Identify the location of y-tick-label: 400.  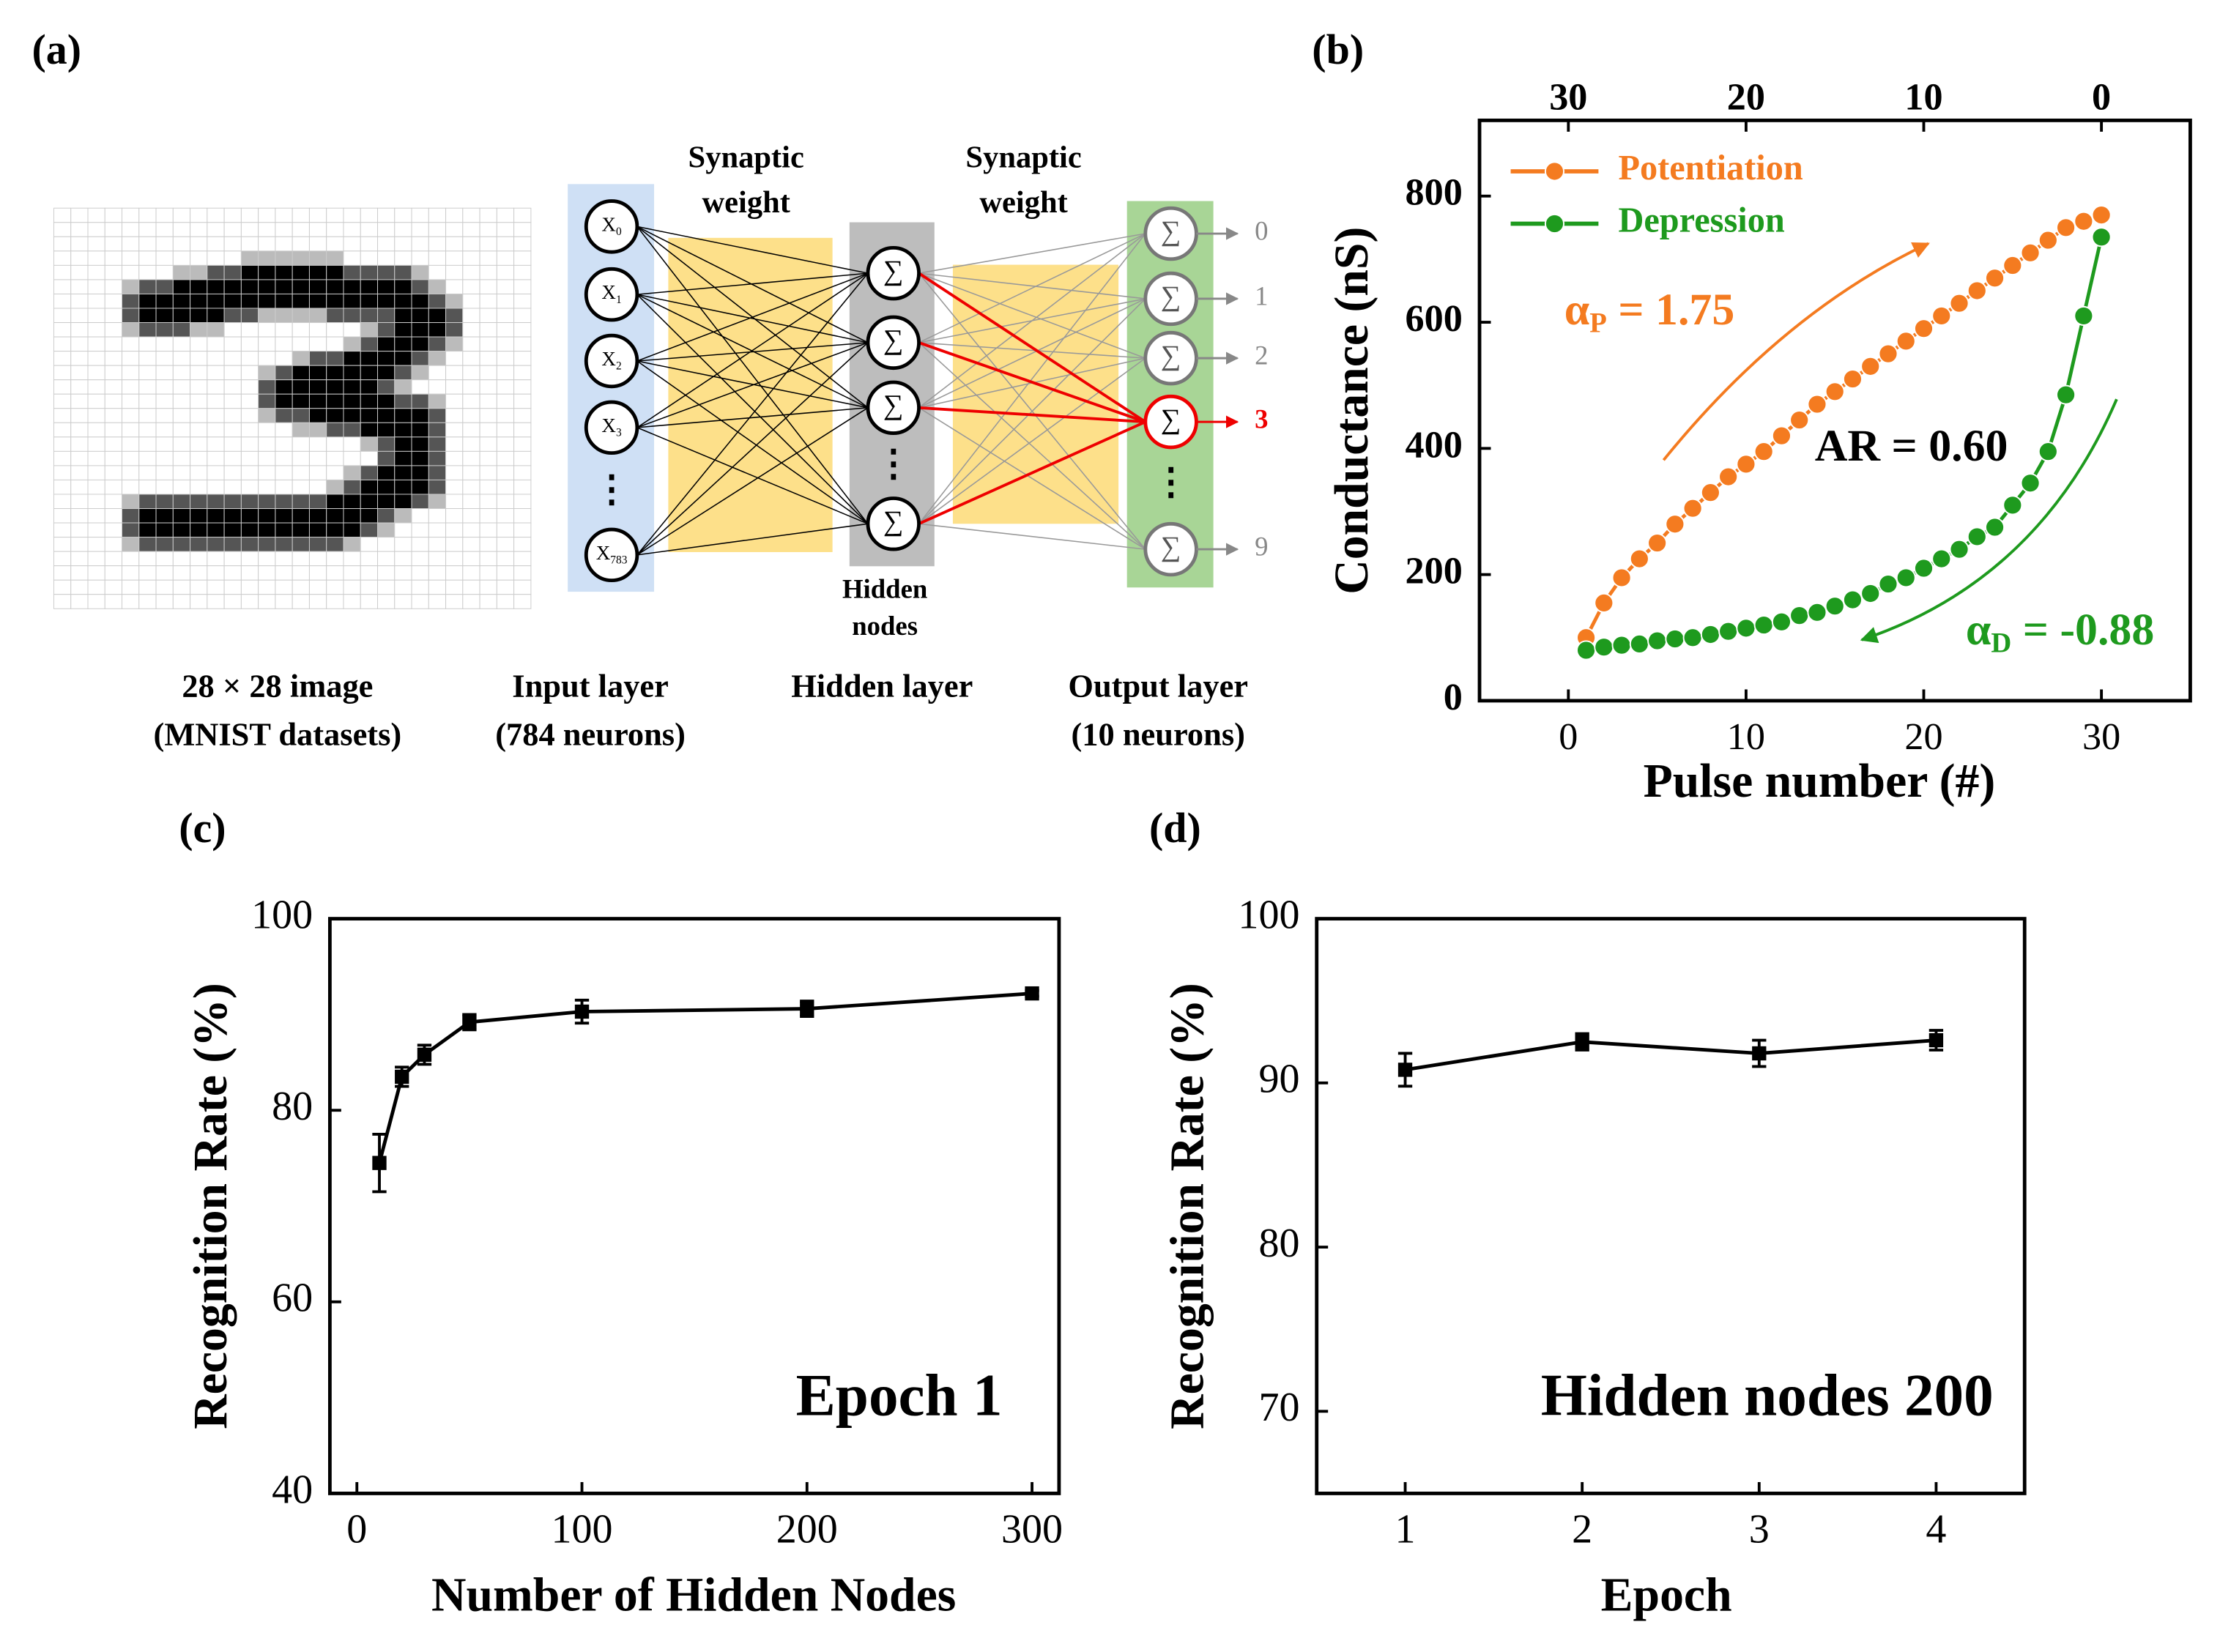
(1434, 444).